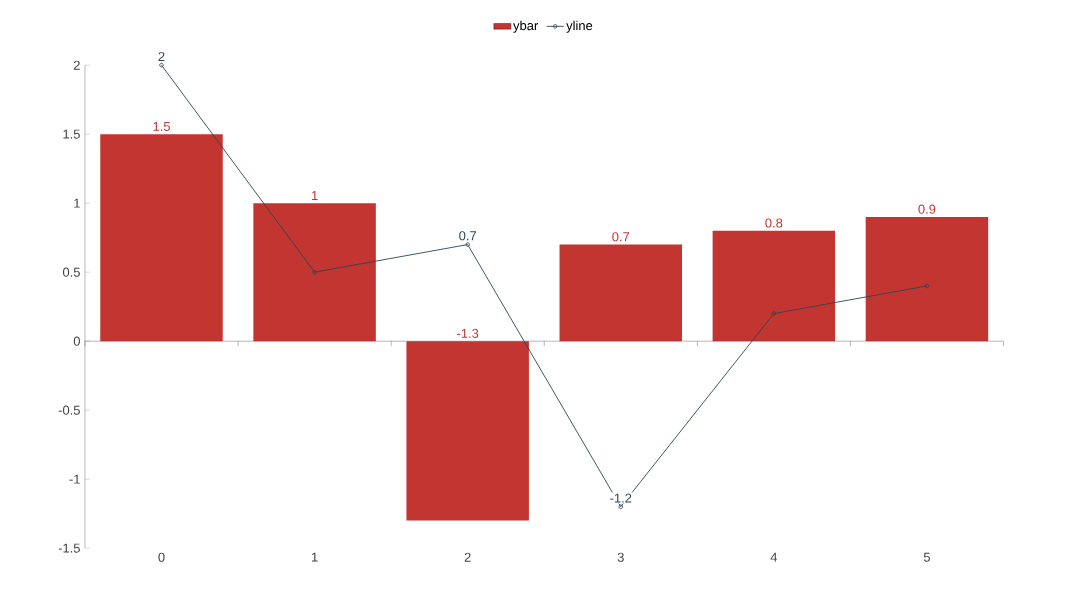 The height and width of the screenshot is (602, 1080). Describe the element at coordinates (76, 341) in the screenshot. I see `y-tick-label: 0` at that location.